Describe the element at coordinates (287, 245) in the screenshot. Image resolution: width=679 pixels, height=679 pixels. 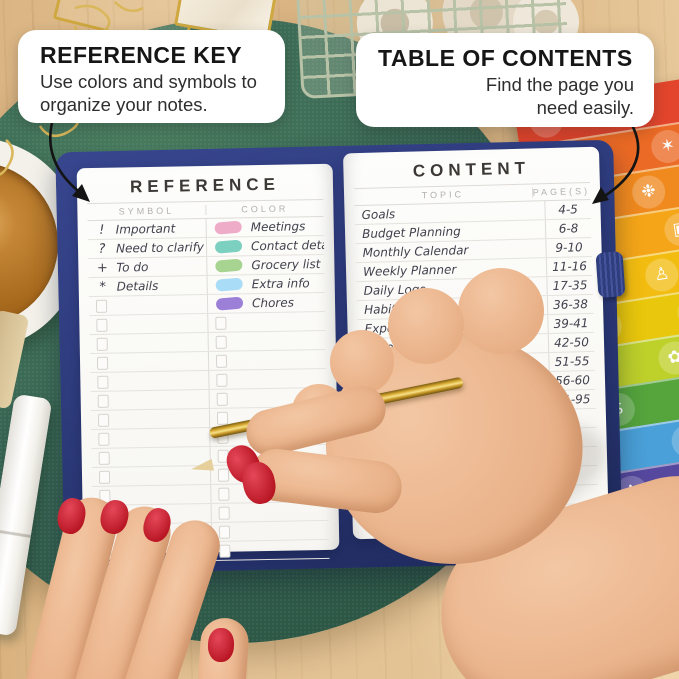
I see `color-label: Contact details` at that location.